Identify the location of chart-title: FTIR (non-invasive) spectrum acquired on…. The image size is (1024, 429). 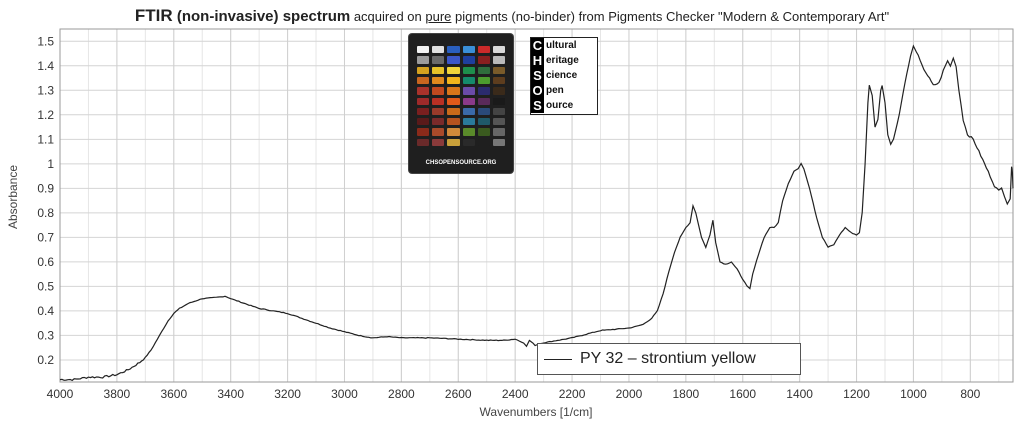
(512, 16).